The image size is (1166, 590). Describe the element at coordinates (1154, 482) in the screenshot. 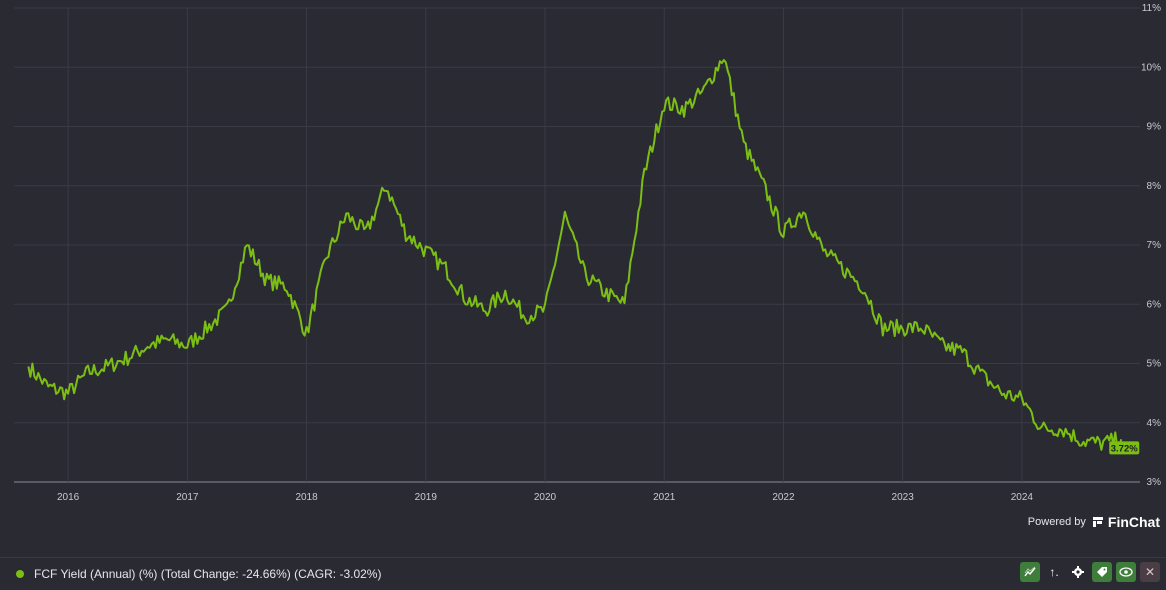

I see `y-tick-label: 3%` at that location.